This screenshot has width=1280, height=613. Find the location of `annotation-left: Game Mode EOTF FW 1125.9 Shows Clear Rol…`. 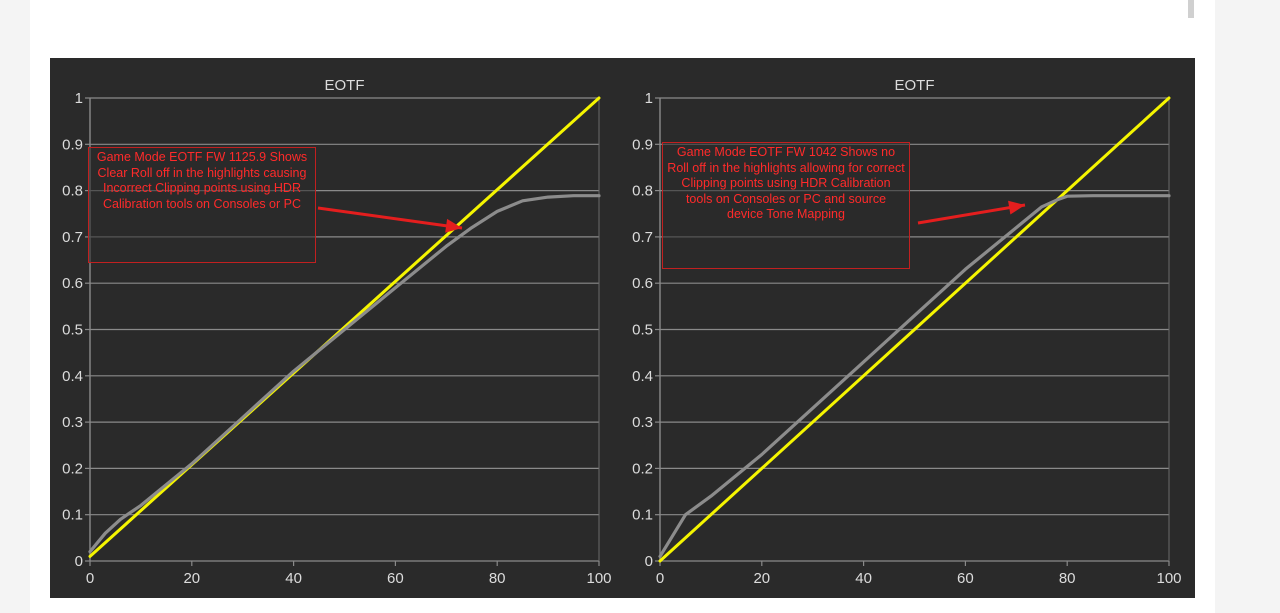

annotation-left: Game Mode EOTF FW 1125.9 Shows Clear Rol… is located at coordinates (202, 205).